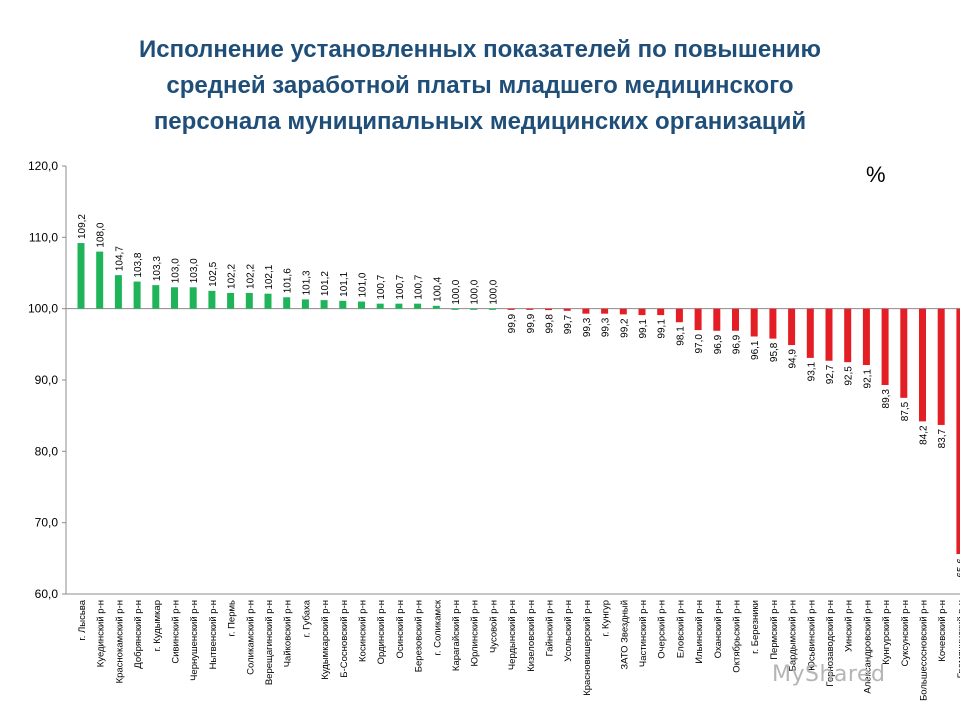 The image size is (960, 720). What do you see at coordinates (363, 631) in the screenshot?
I see `x-tick-label: Косинский р-н` at bounding box center [363, 631].